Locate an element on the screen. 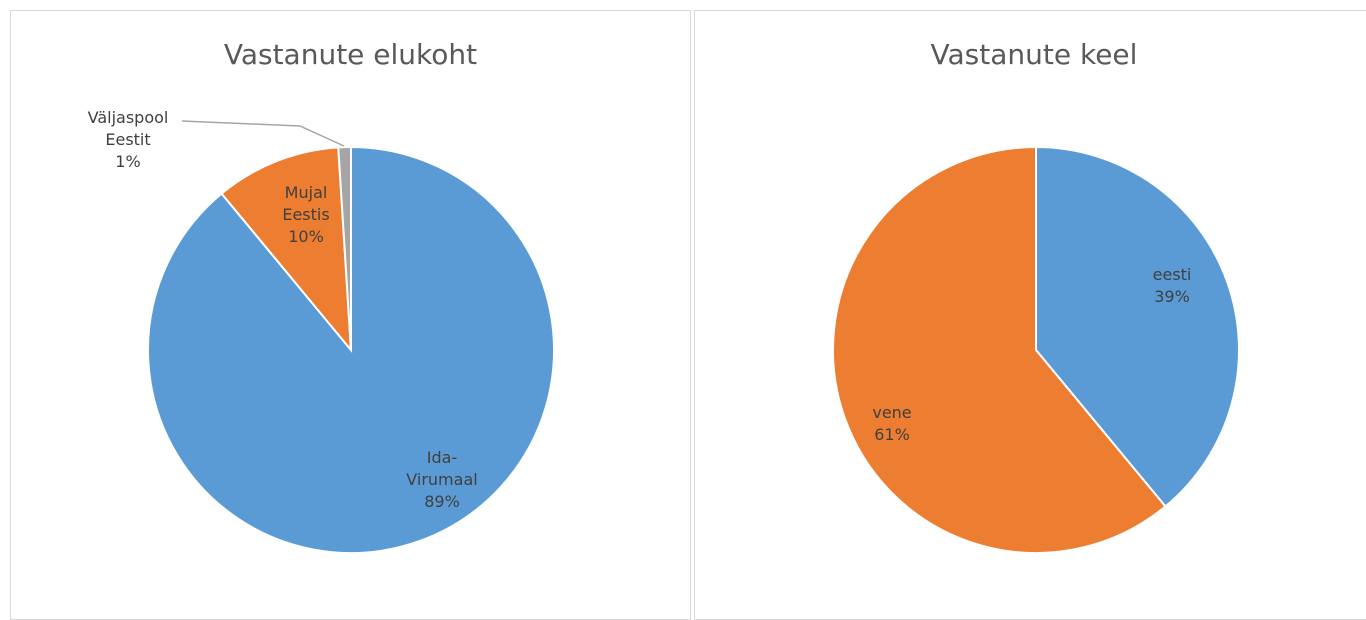 The height and width of the screenshot is (620, 1366). data-label: vene 61% is located at coordinates (892, 424).